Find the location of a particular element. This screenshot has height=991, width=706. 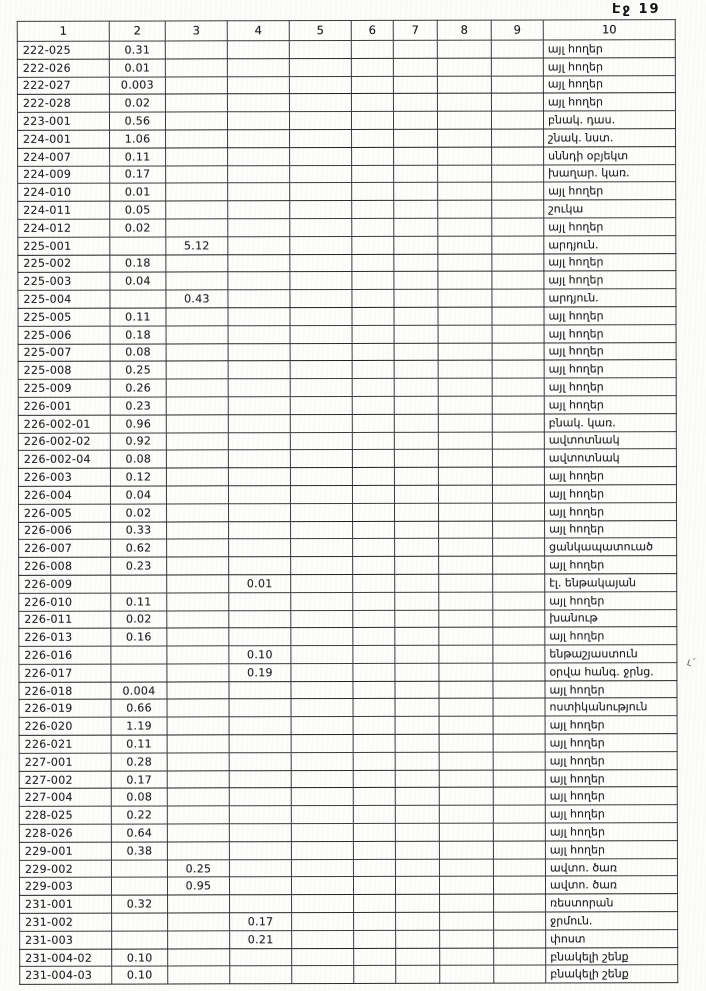

table-row: 224-012 0.02 այլ հողեր is located at coordinates (346, 227).